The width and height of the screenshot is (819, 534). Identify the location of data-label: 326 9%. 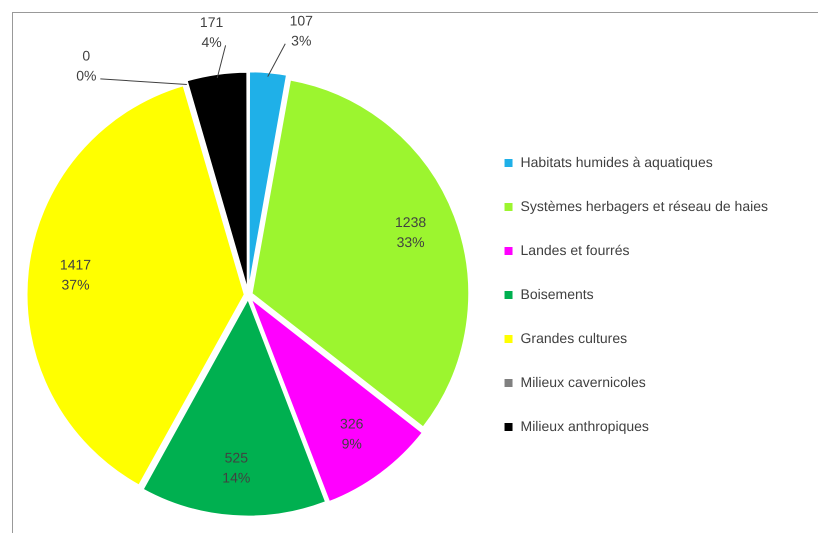
(352, 434).